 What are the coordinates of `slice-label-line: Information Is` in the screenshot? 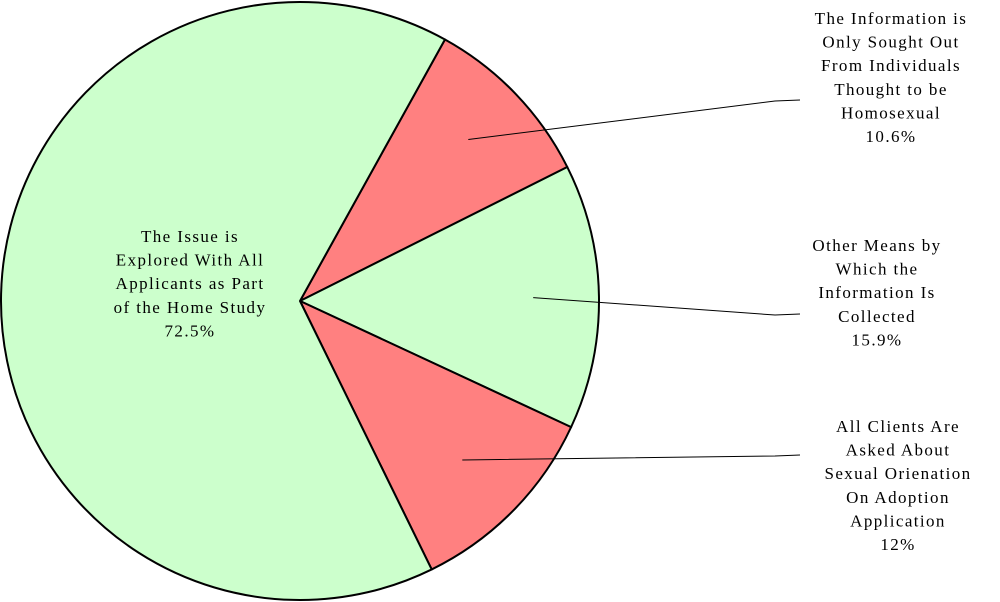 It's located at (876, 292).